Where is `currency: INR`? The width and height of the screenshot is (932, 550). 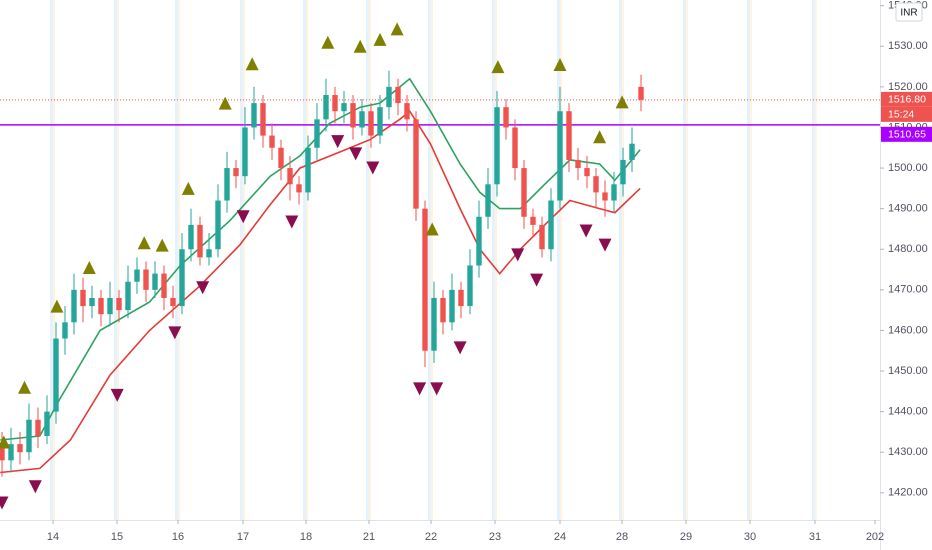 currency: INR is located at coordinates (908, 13).